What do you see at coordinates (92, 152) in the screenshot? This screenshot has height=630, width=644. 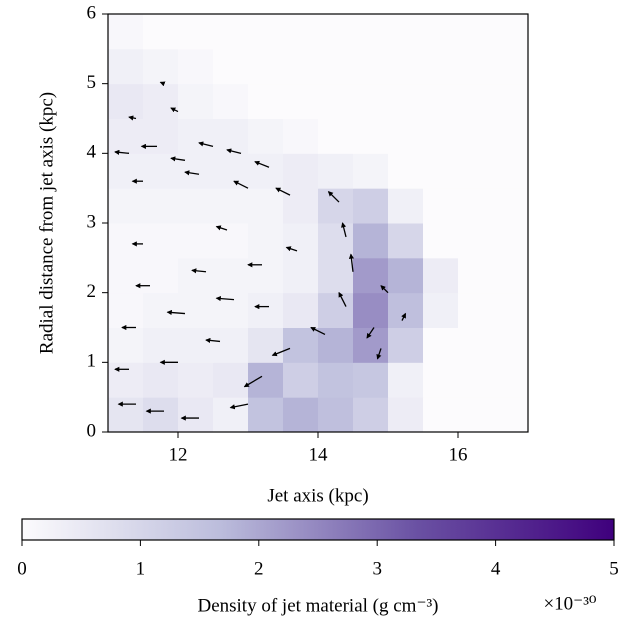 I see `y-tick-label: 4` at bounding box center [92, 152].